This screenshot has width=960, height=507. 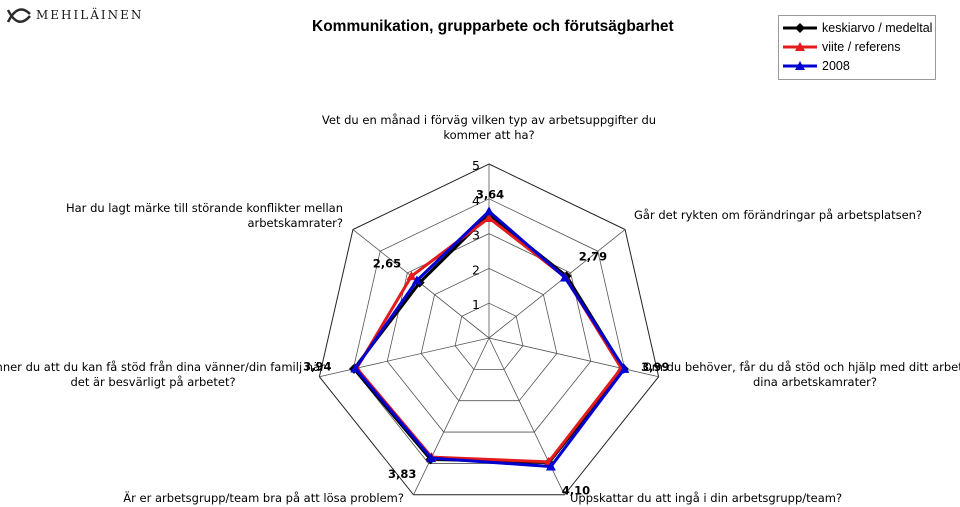 What do you see at coordinates (655, 367) in the screenshot?
I see `data-label: 3,99` at bounding box center [655, 367].